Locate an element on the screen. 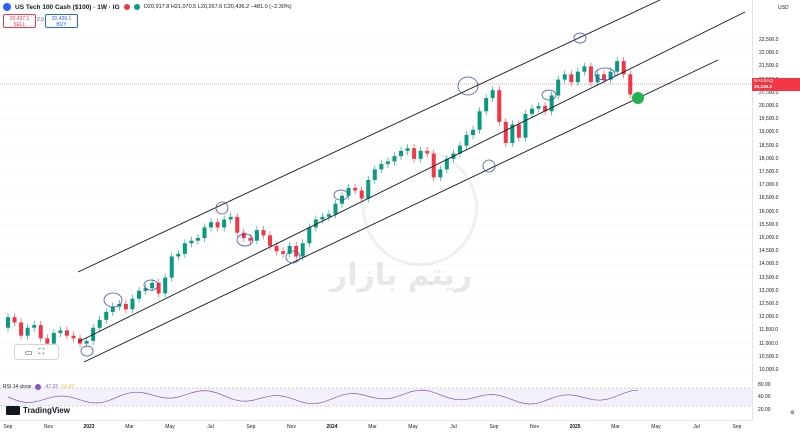  price-tick: 13,500.0 is located at coordinates (769, 277).